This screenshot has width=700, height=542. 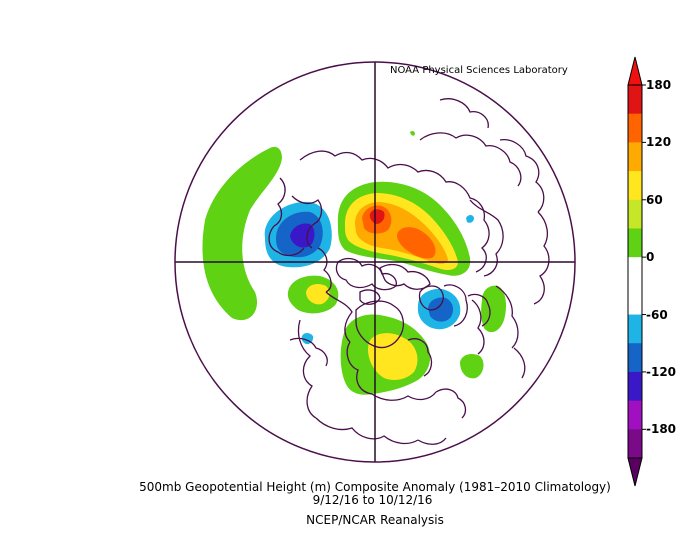 What do you see at coordinates (650, 257) in the screenshot?
I see `colorbar-tick-label: 0` at bounding box center [650, 257].